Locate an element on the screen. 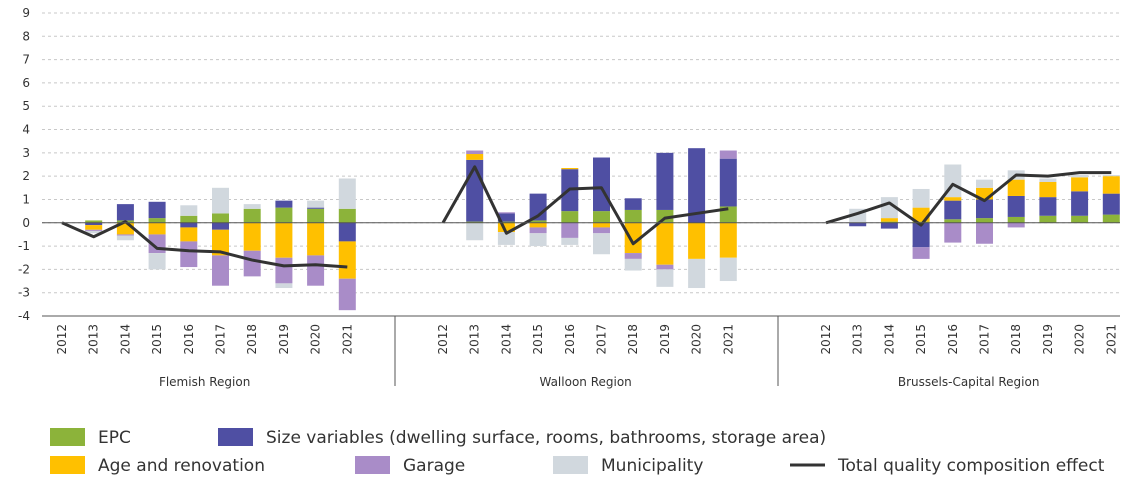 Image resolution: width=1125 pixels, height=479 pixels. x-tick-label: 2018 is located at coordinates (1016, 339).